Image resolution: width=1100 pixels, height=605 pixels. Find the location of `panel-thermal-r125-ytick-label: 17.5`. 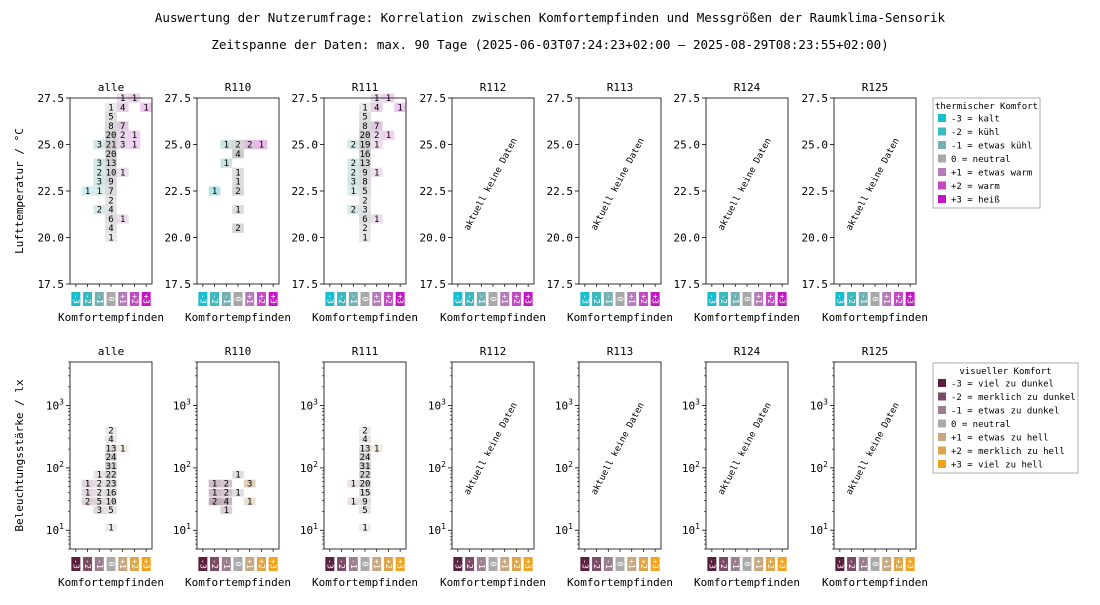

panel-thermal-r125-ytick-label: 17.5 is located at coordinates (815, 284).